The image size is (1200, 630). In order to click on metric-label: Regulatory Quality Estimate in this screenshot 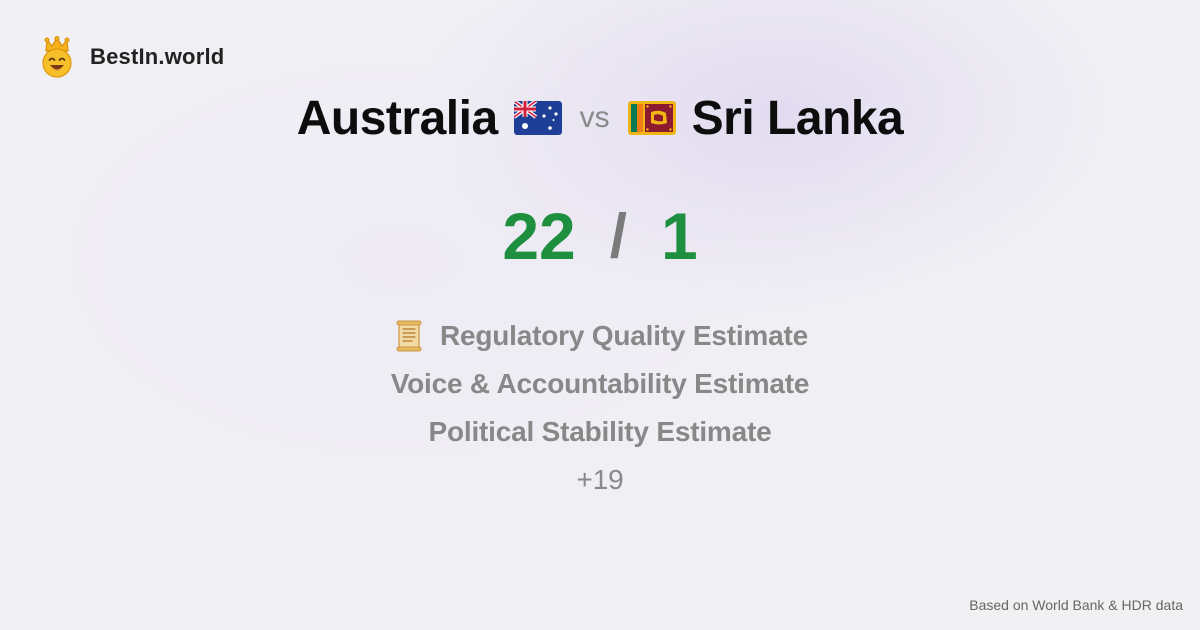, I will do `click(624, 335)`.